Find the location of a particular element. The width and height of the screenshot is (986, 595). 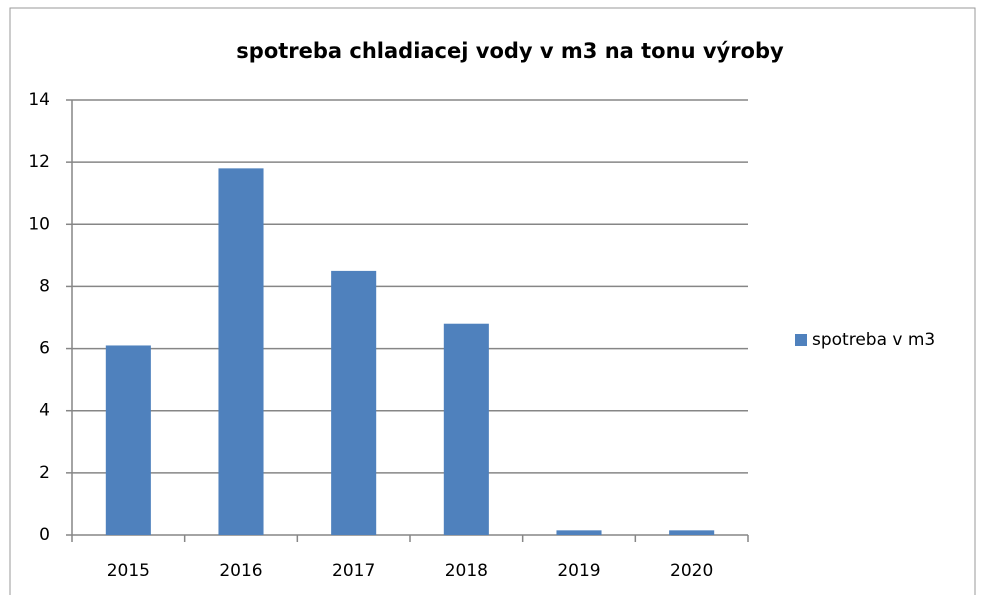

x-tick-label: 2020 is located at coordinates (691, 571).